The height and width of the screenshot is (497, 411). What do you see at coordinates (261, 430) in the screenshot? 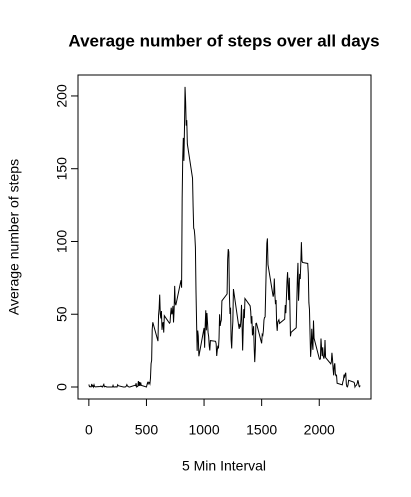
I see `x-tick-label: 1500` at bounding box center [261, 430].